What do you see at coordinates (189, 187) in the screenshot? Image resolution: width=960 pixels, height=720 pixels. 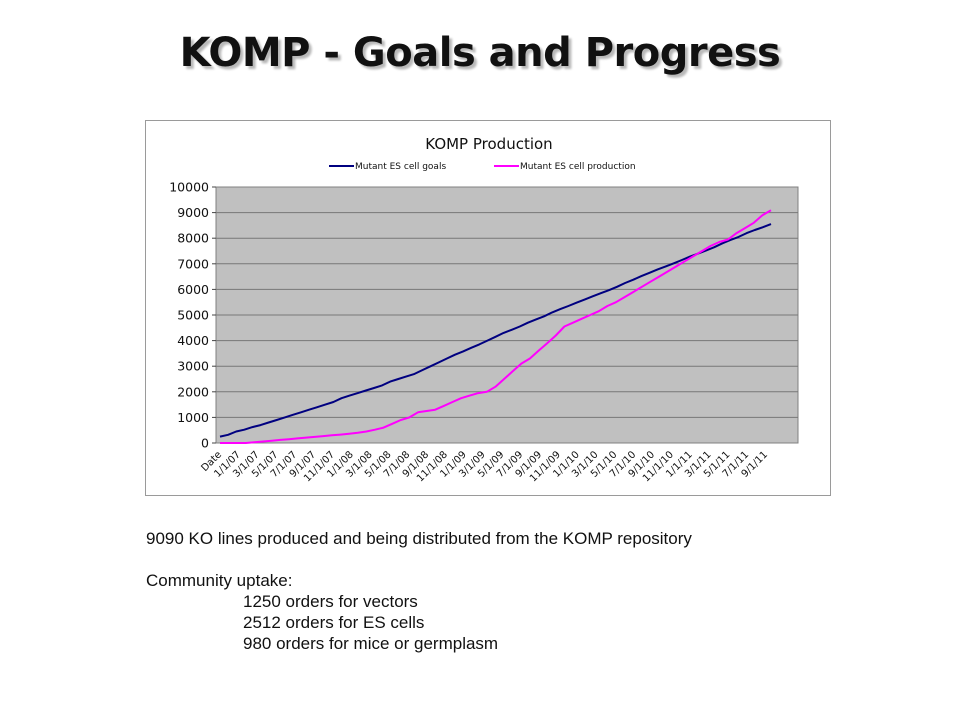 I see `y-tick-label: 10000` at bounding box center [189, 187].